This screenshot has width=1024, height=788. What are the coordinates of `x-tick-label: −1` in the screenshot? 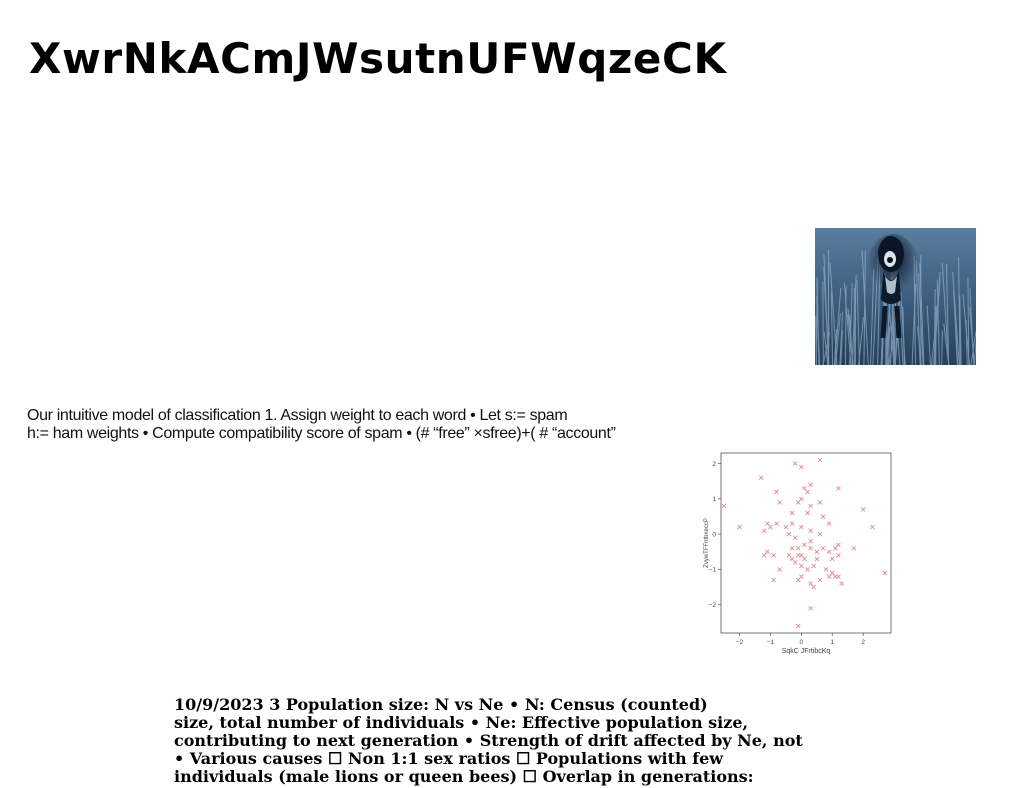 It's located at (771, 642).